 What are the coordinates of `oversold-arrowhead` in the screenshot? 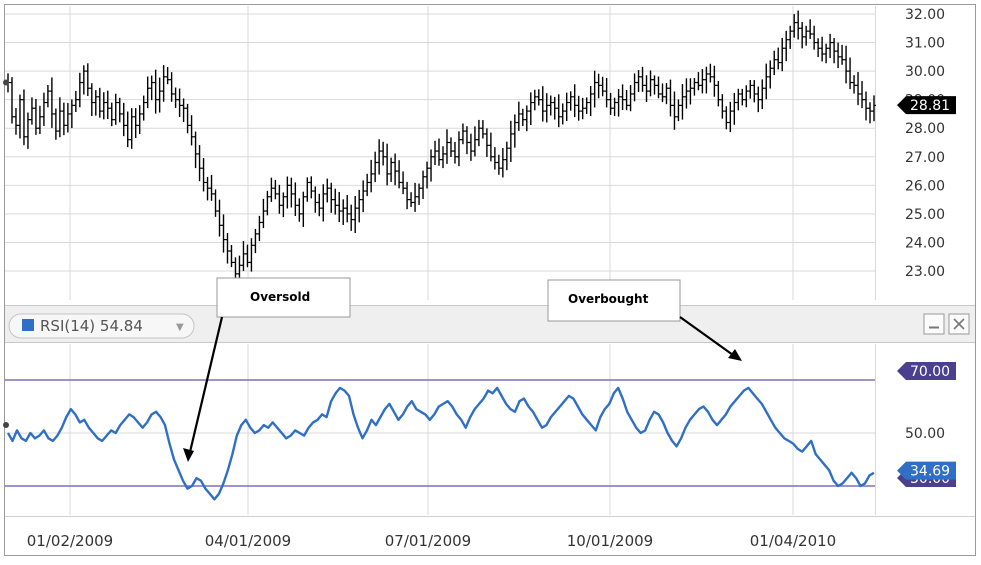 It's located at (188, 455).